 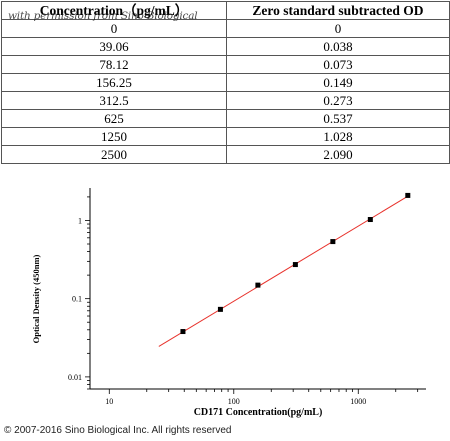 What do you see at coordinates (338, 46) in the screenshot?
I see `cell-od: 0.038` at bounding box center [338, 46].